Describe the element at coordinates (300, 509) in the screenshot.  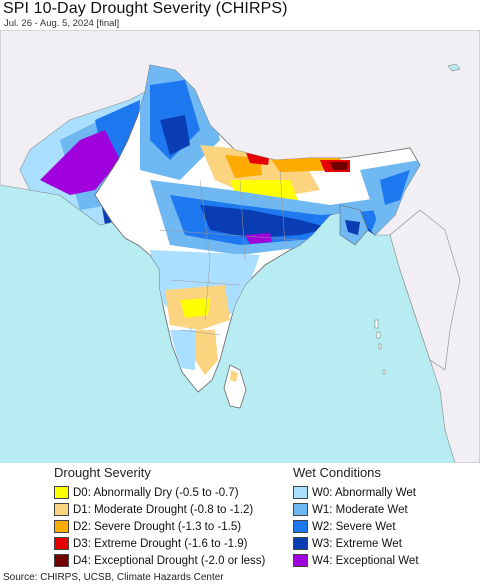
I see `swatch-w1` at that location.